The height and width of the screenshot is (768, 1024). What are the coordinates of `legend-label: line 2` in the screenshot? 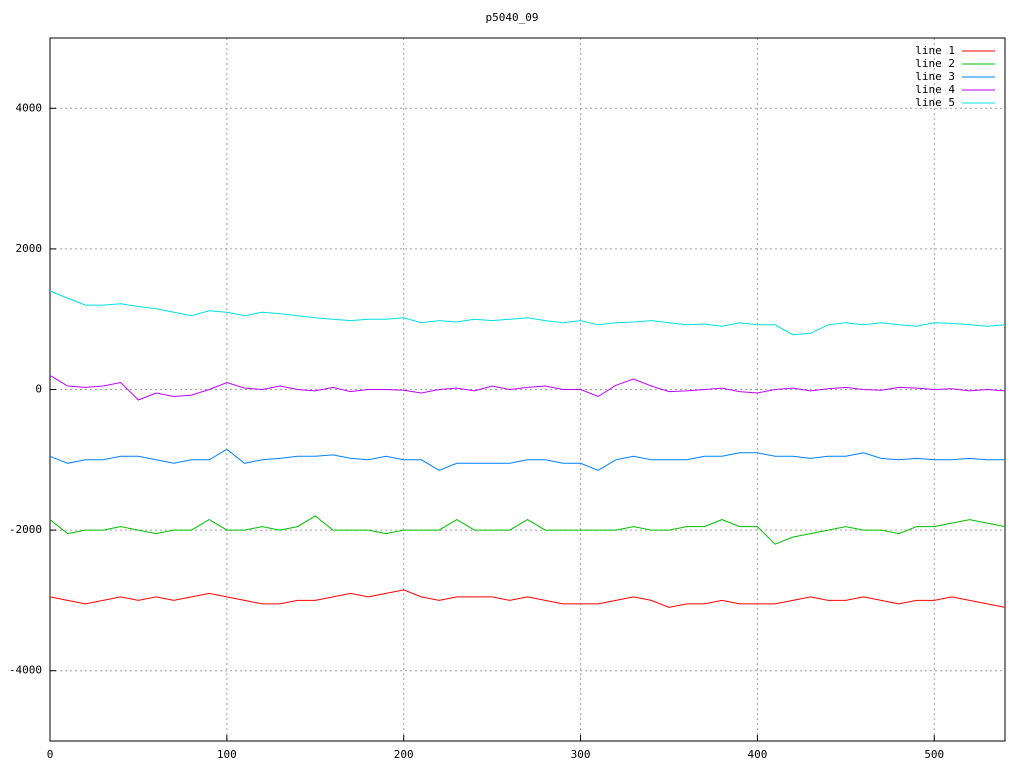 It's located at (935, 63).